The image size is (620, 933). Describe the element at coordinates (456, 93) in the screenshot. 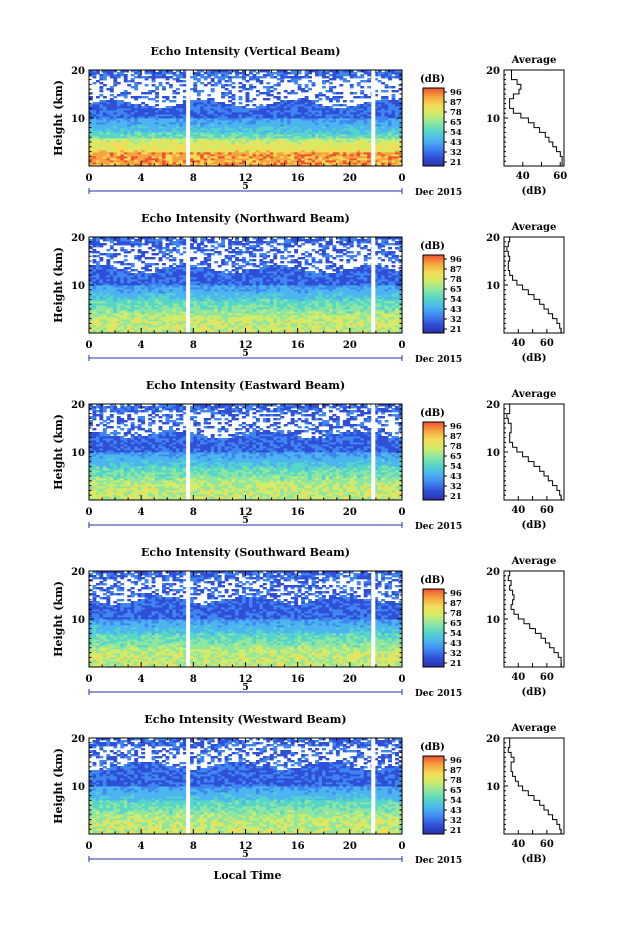

I see `colorbar-tick-label: 96` at that location.